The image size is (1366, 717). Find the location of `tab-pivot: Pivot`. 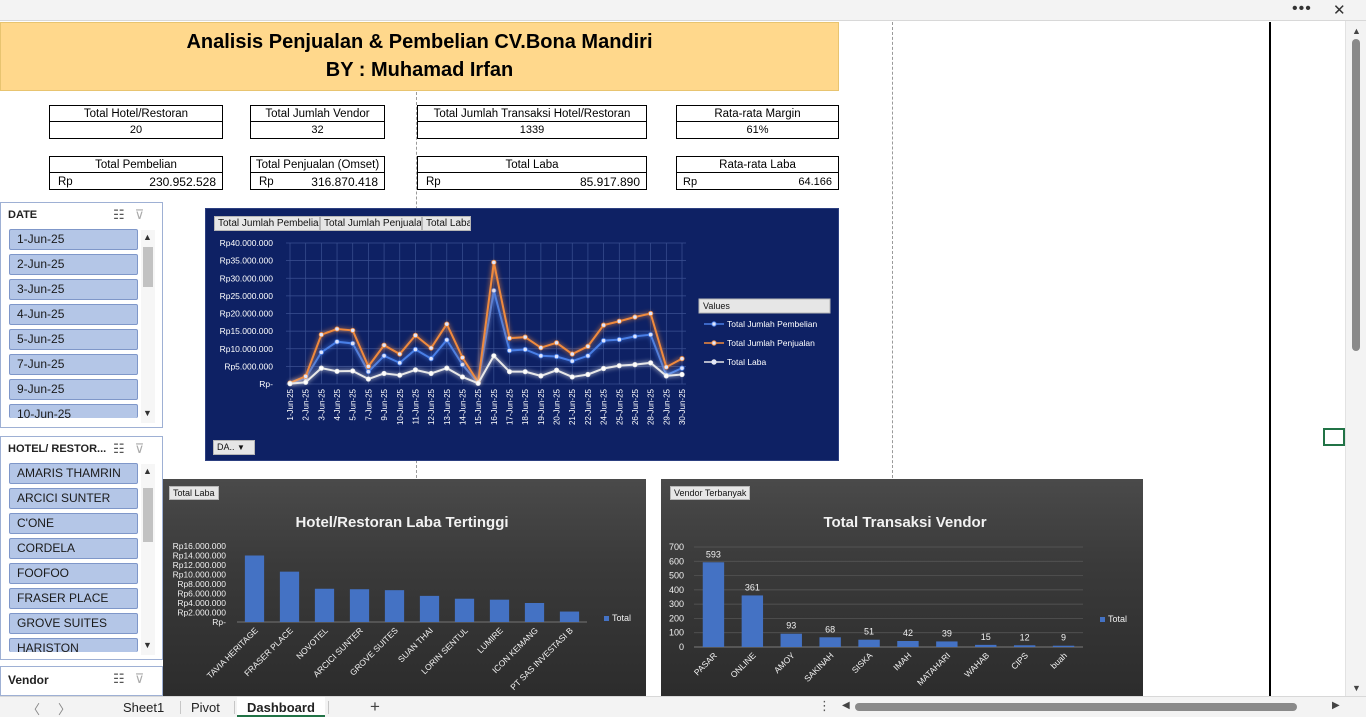

tab-pivot: Pivot is located at coordinates (205, 707).